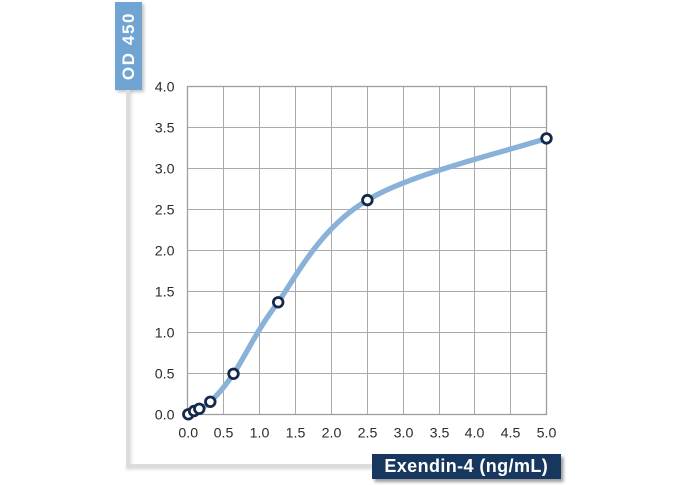  What do you see at coordinates (511, 433) in the screenshot?
I see `svg-text: 4.5` at bounding box center [511, 433].